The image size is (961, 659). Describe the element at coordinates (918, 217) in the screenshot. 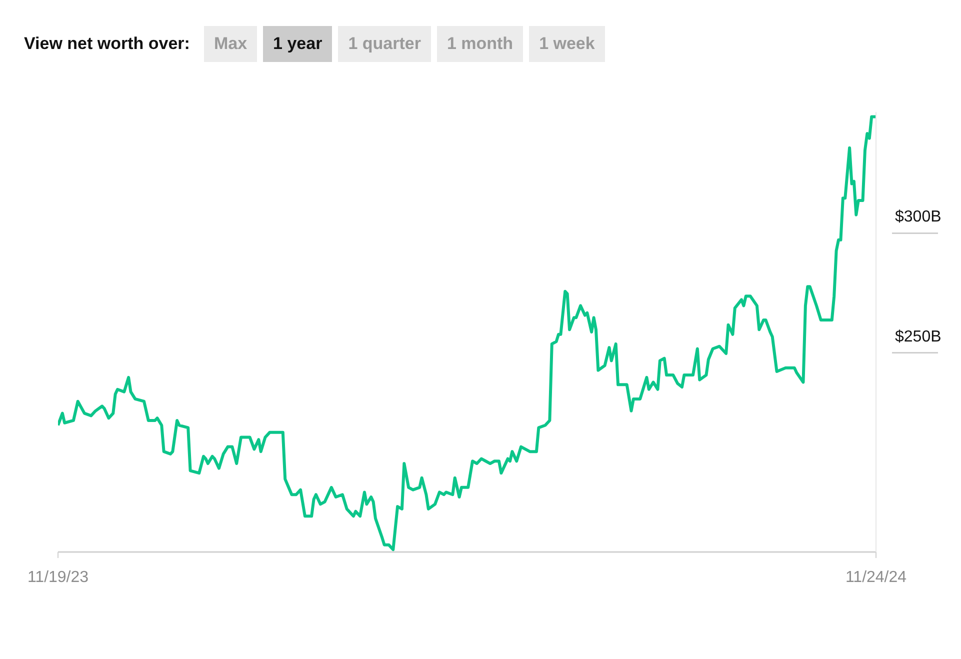

I see `y-tick-label: $300B` at that location.